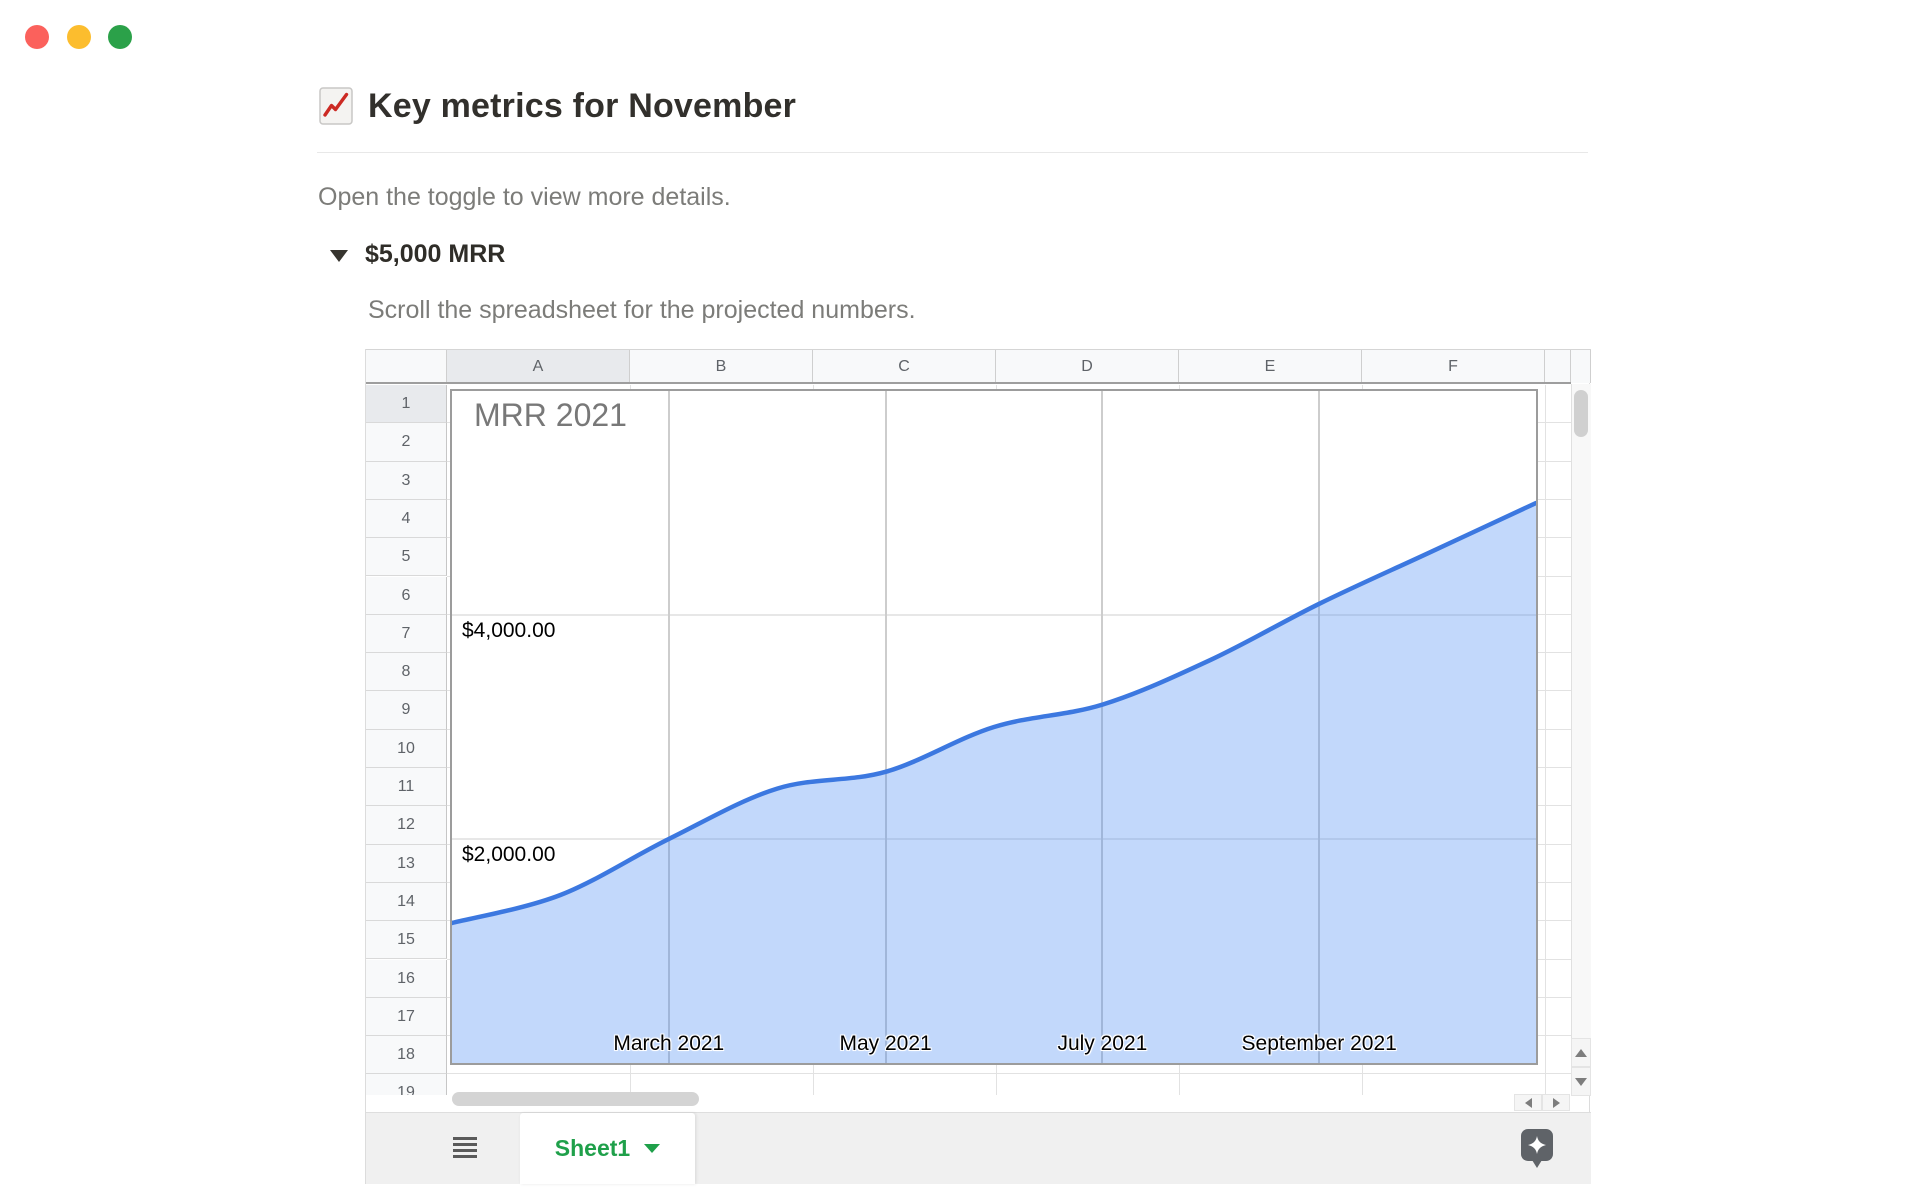  I want to click on row-header-10: 10, so click(406, 748).